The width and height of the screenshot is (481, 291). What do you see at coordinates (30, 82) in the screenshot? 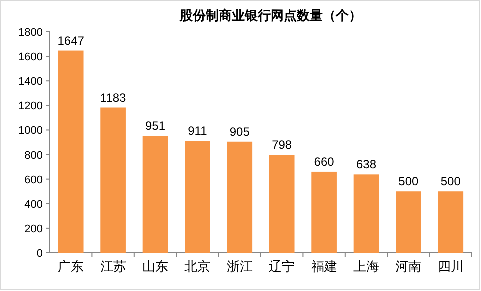
I see `y-tick-label: 1400` at bounding box center [30, 82].